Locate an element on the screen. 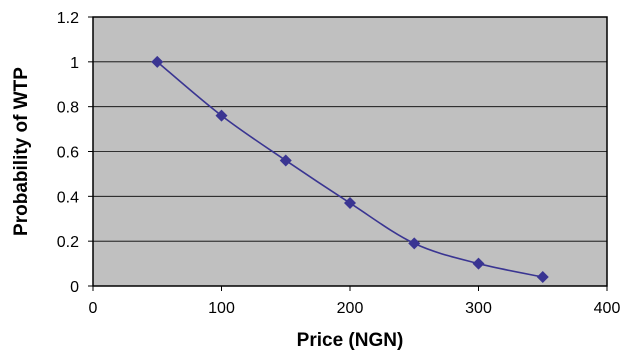  y-tick-label: 0 is located at coordinates (74, 287).